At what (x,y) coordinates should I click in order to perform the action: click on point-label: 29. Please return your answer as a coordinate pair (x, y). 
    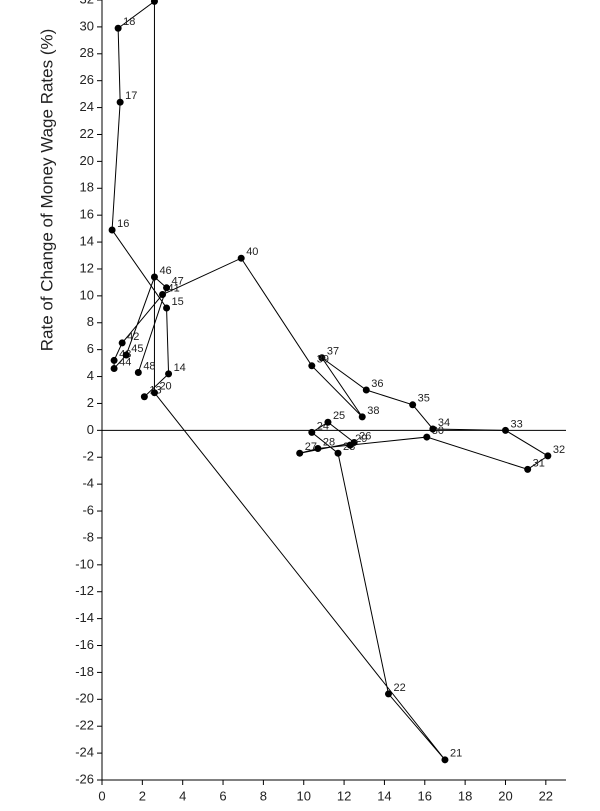
    Looking at the image, I should click on (361, 439).